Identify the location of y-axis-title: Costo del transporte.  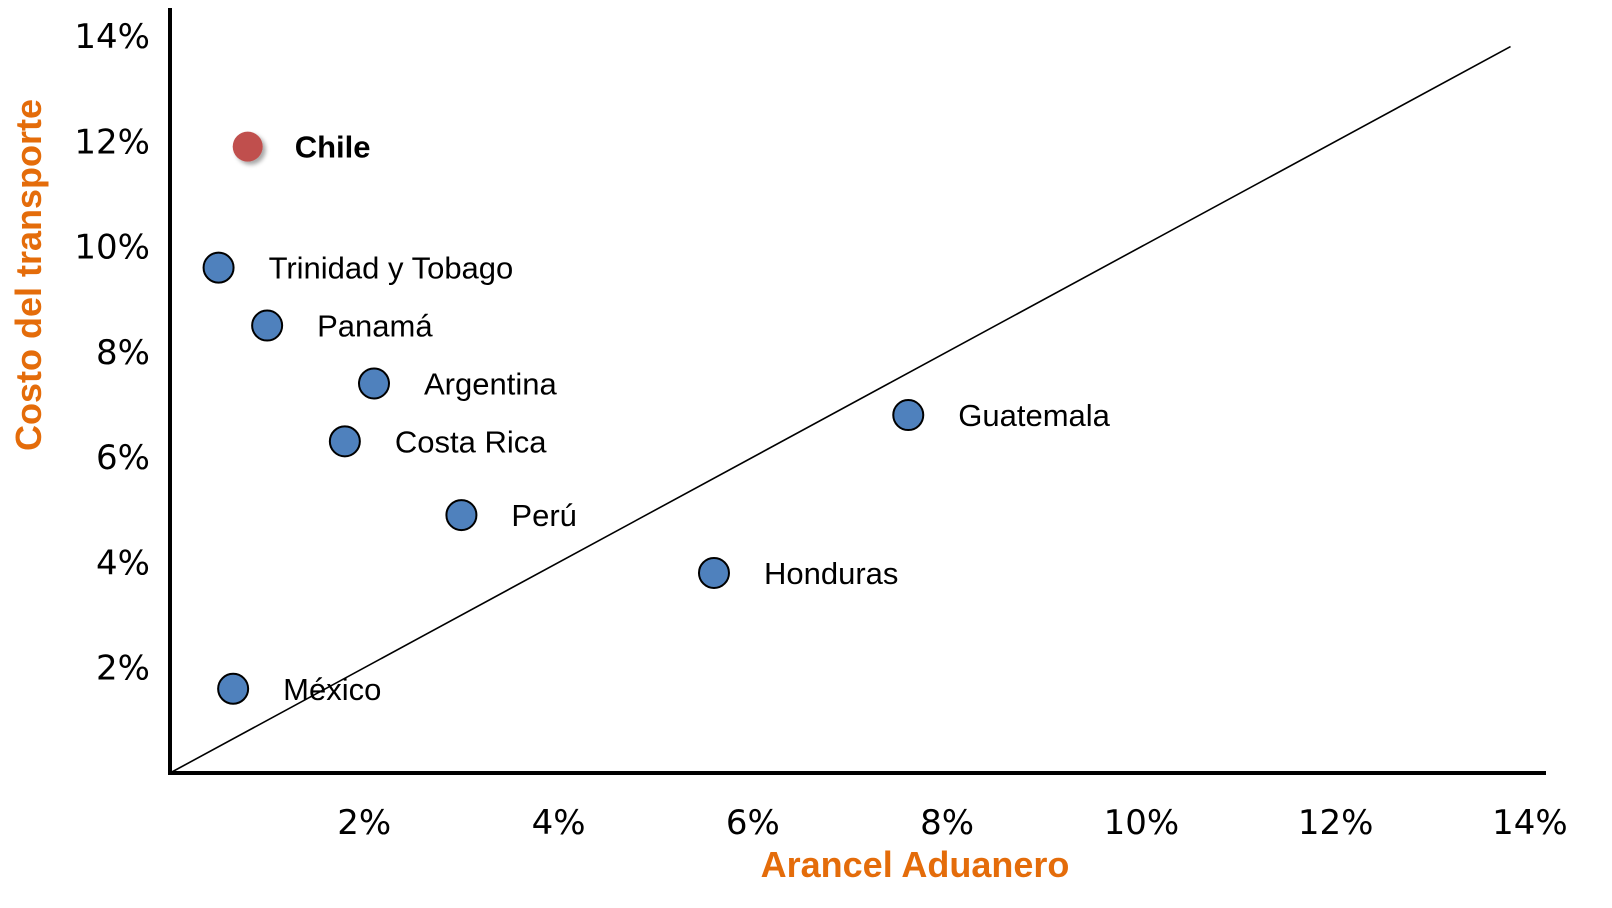
(28, 275).